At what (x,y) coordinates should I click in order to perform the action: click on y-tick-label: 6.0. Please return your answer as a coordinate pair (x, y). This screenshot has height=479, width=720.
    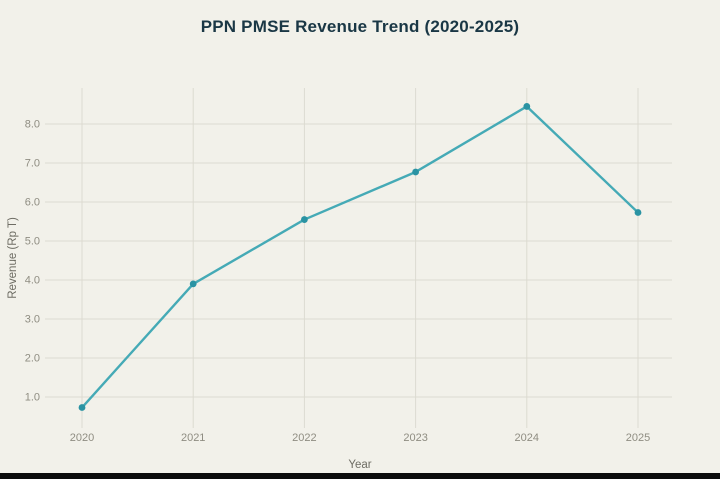
    Looking at the image, I should click on (32, 203).